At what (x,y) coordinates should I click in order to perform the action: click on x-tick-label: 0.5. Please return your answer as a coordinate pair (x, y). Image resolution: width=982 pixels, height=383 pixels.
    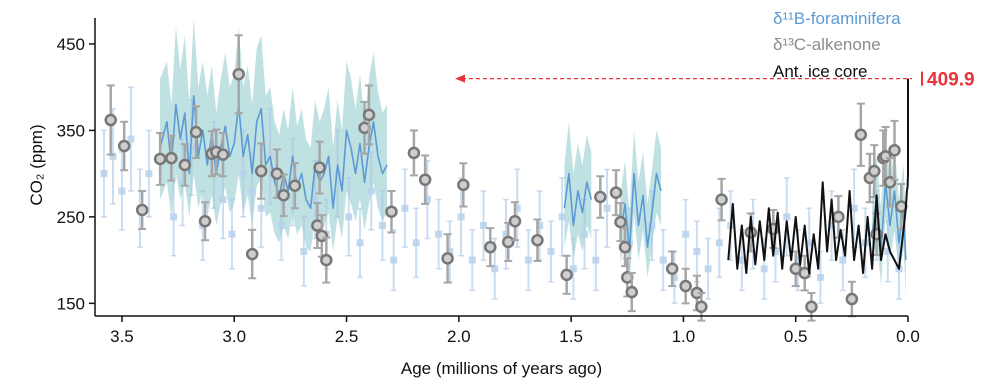
    Looking at the image, I should click on (796, 336).